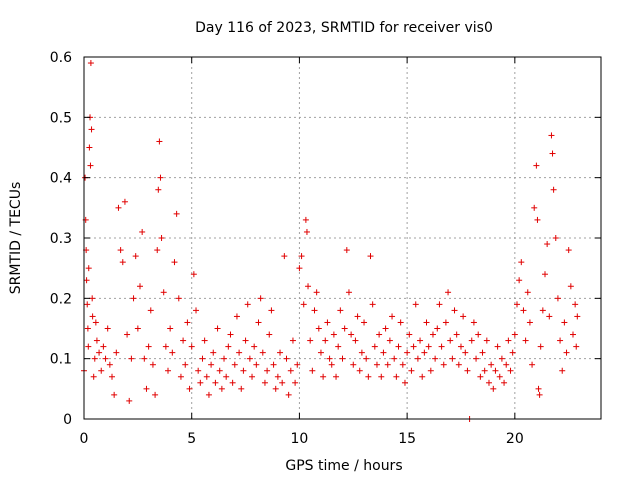 Image resolution: width=640 pixels, height=480 pixels. I want to click on y-tick-label: 0.2, so click(61, 299).